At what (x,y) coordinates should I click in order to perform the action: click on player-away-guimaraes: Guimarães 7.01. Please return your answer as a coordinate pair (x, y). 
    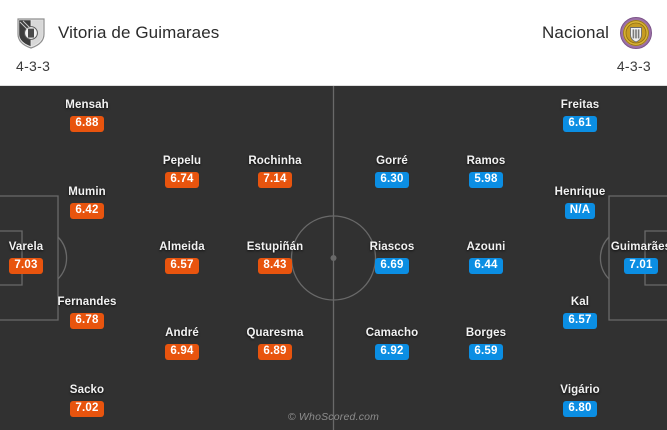
    Looking at the image, I should click on (630, 257).